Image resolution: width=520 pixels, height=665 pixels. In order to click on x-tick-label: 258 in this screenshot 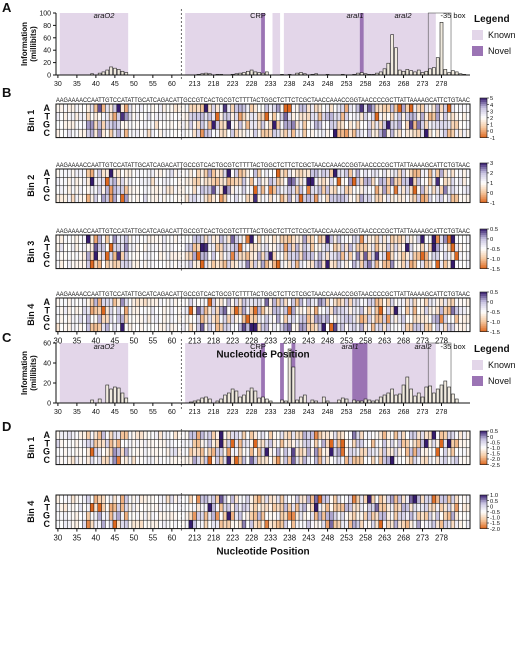, I will do `click(366, 412)`.